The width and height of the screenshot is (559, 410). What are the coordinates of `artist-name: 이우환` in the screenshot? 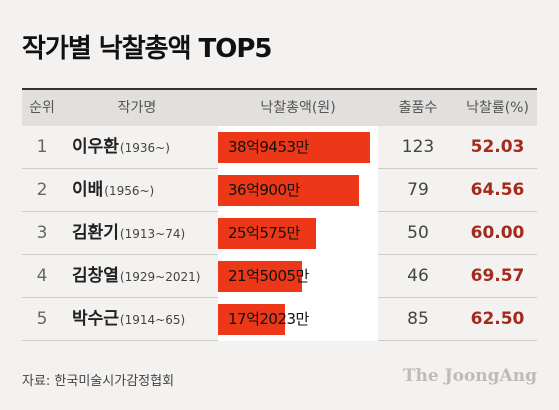 It's located at (95, 147).